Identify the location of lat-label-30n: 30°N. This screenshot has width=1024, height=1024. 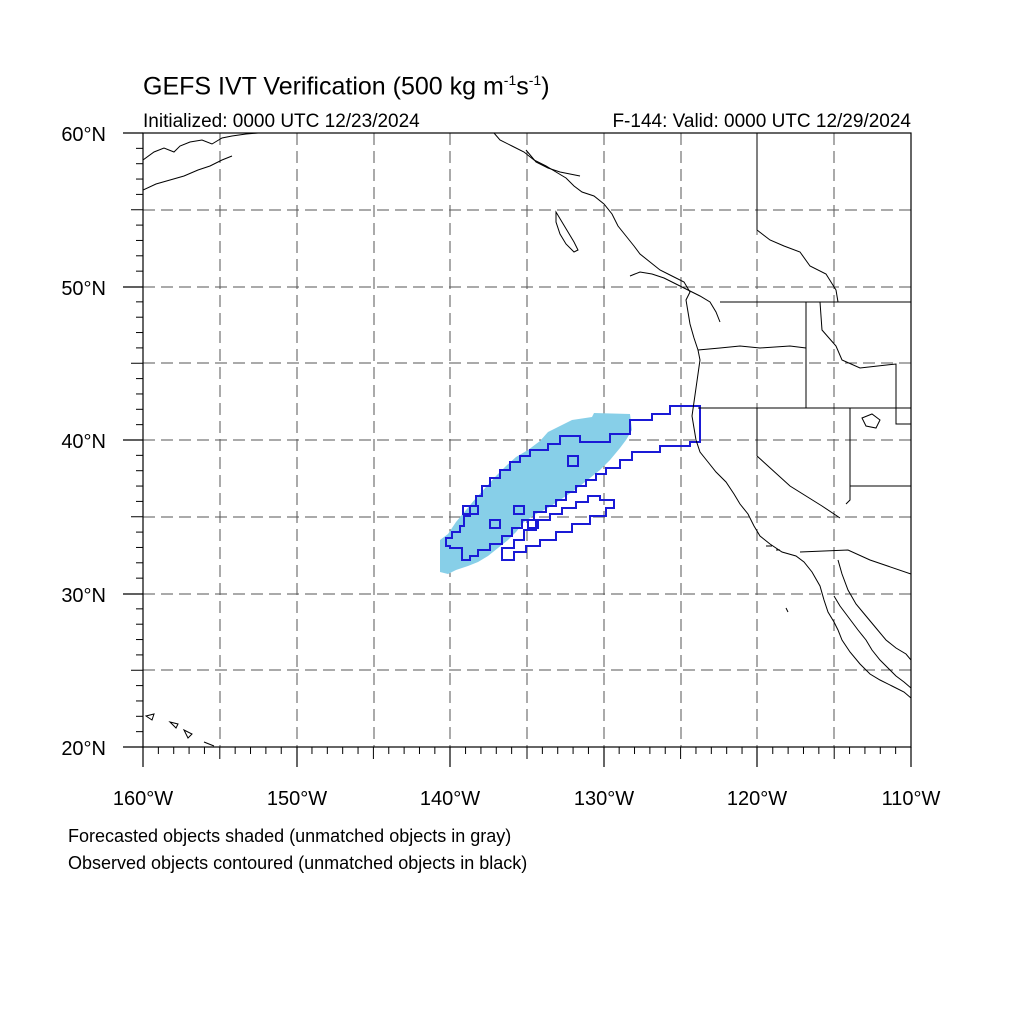
(83, 596).